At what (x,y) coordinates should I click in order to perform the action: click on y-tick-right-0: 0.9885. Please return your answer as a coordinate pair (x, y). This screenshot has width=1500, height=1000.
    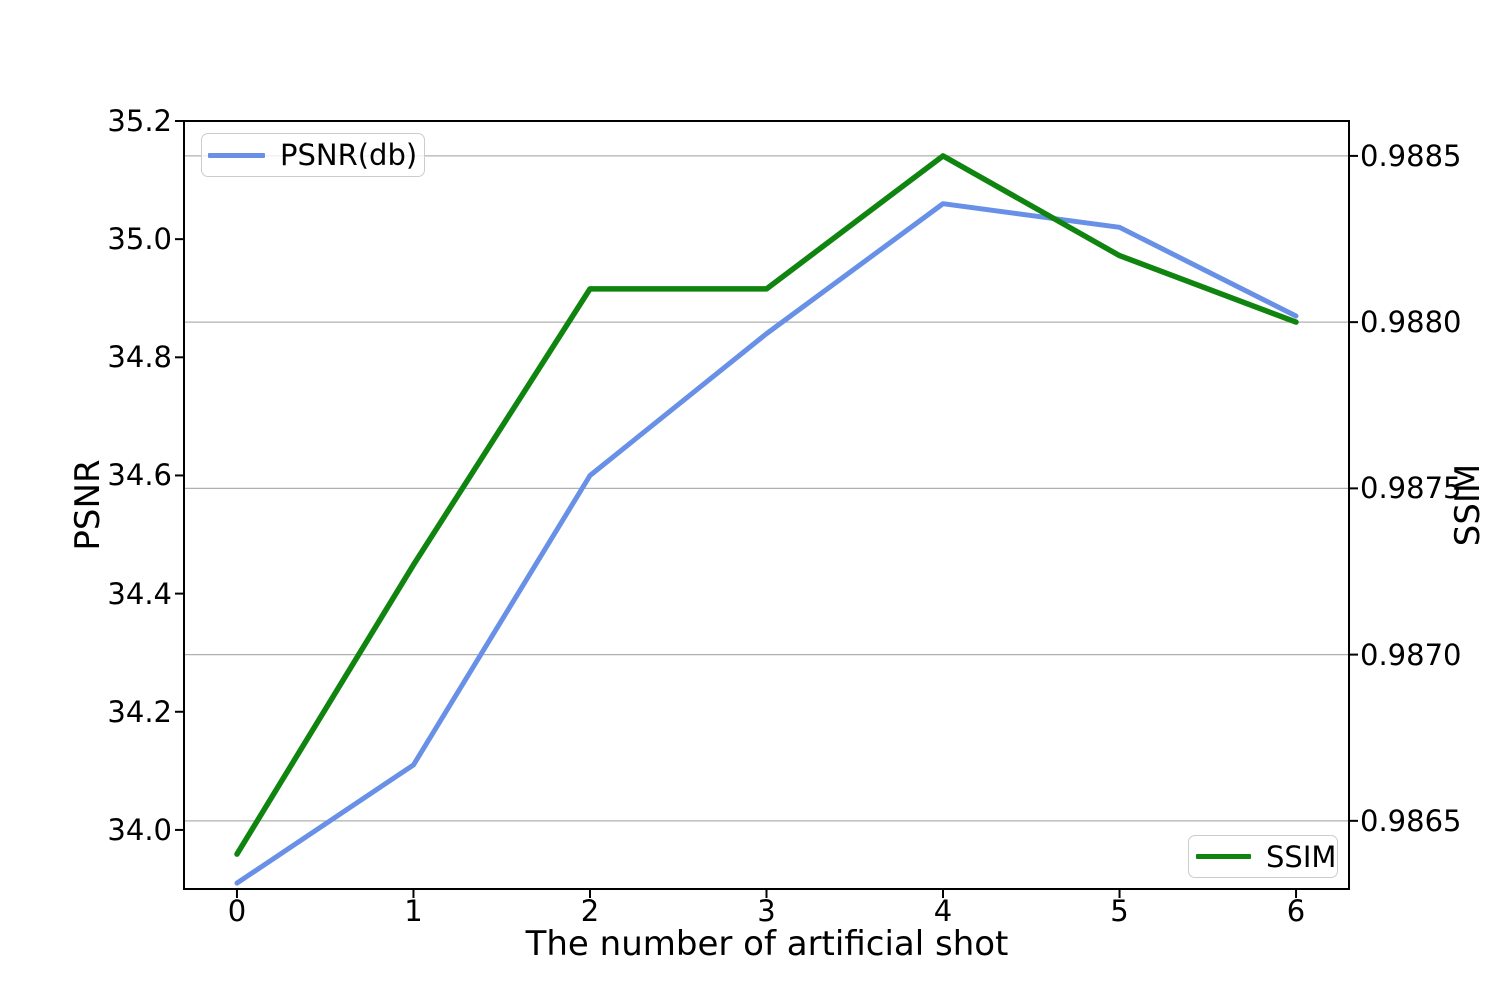
    Looking at the image, I should click on (1411, 155).